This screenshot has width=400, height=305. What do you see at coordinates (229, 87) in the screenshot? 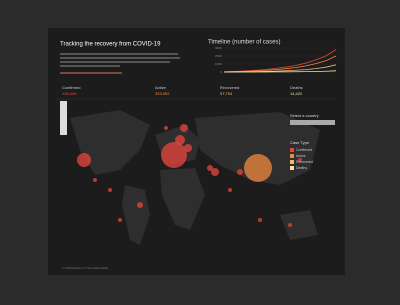
I see `kpi-label: Recovered` at bounding box center [229, 87].